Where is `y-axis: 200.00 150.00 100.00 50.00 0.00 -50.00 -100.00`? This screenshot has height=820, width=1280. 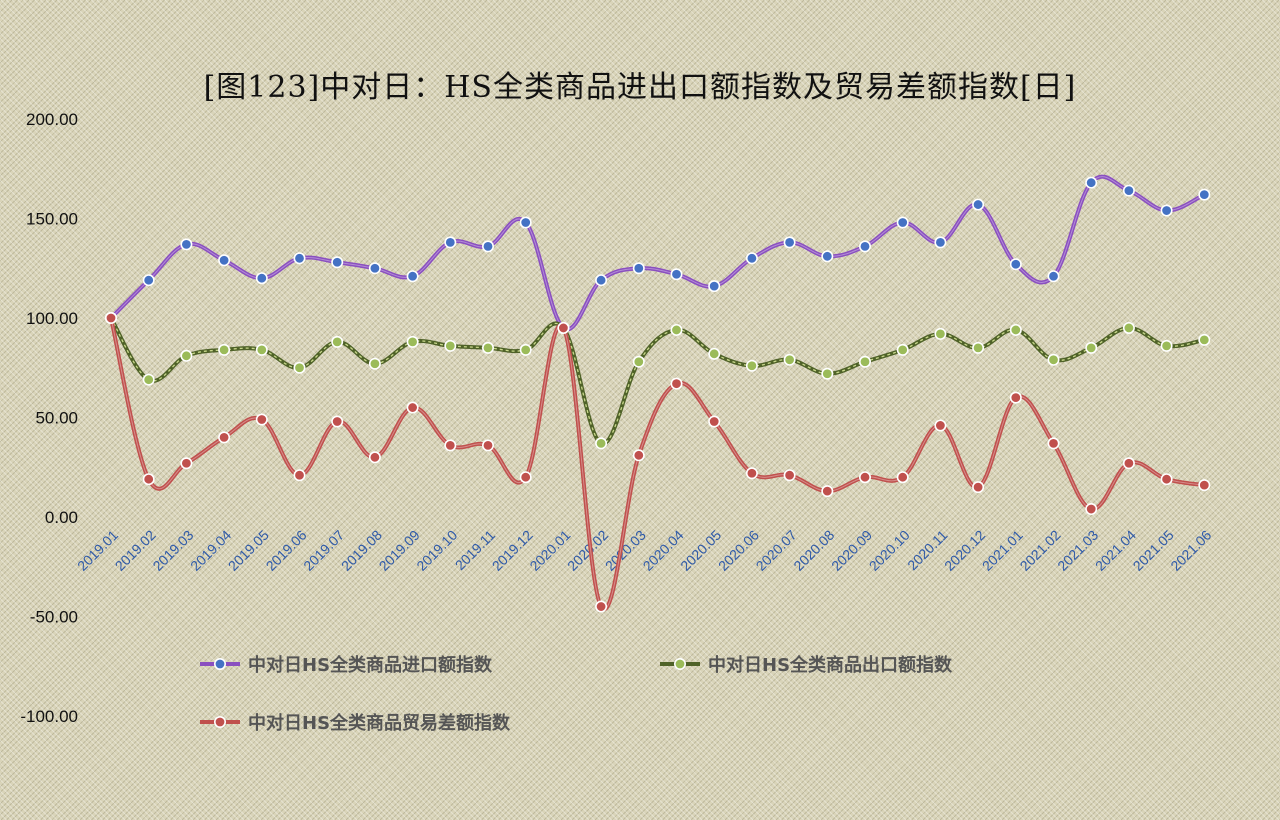
y-axis: 200.00 150.00 100.00 50.00 0.00 -50.00 -100.00 is located at coordinates (49, 418).